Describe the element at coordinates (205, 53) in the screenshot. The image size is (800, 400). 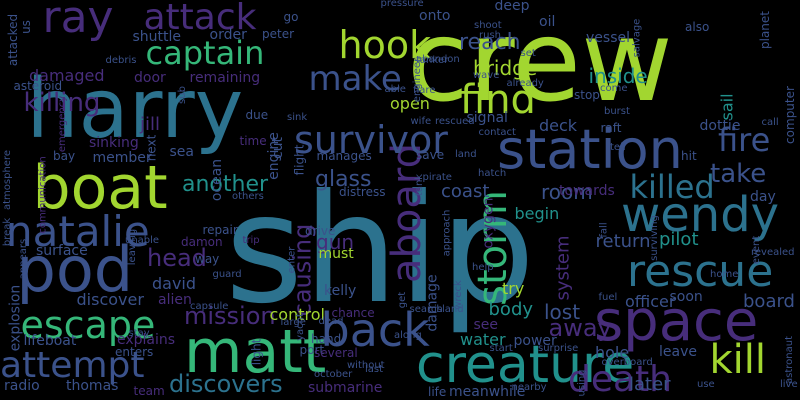
I see `word-captain: captain` at that location.